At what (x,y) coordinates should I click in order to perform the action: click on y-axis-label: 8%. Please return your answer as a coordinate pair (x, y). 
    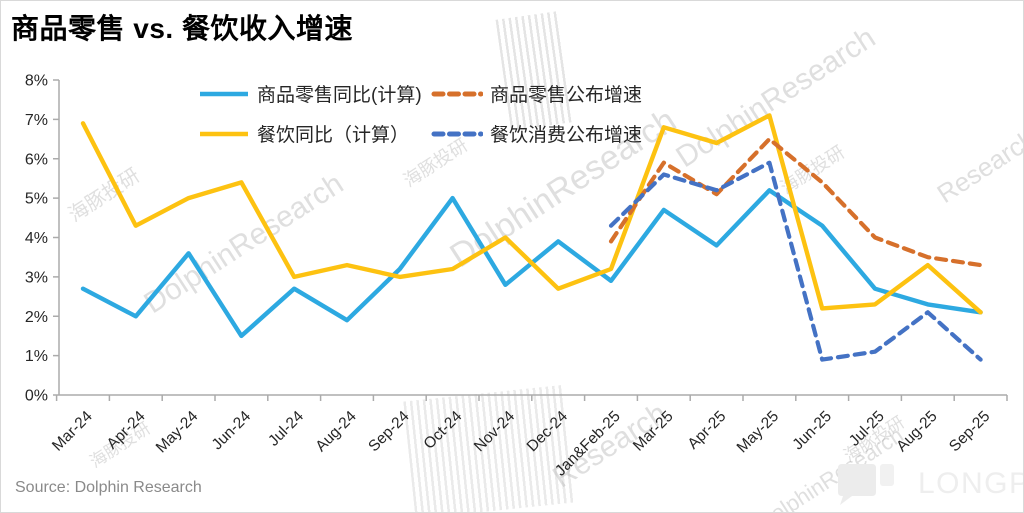
    Looking at the image, I should click on (36, 81).